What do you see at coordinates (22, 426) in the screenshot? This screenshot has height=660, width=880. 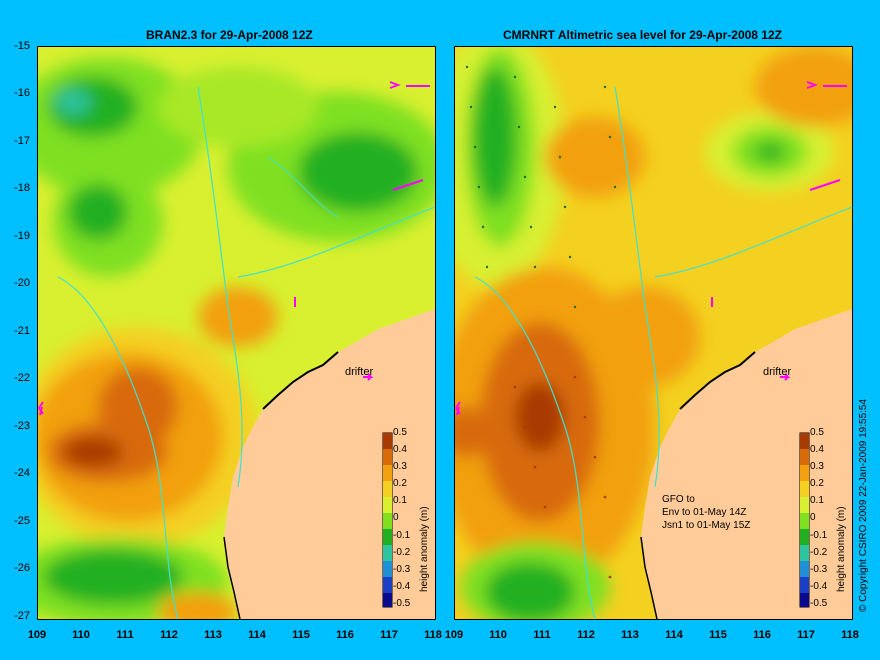 I see `lat-tick: -23` at bounding box center [22, 426].